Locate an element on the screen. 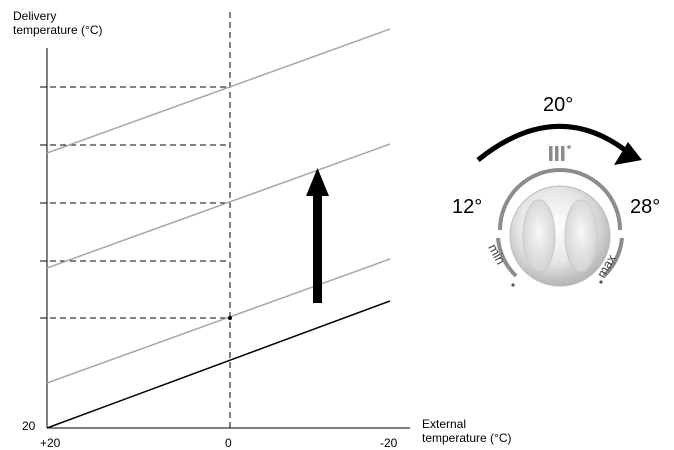 The width and height of the screenshot is (674, 450). intersection-dot is located at coordinates (230, 318).